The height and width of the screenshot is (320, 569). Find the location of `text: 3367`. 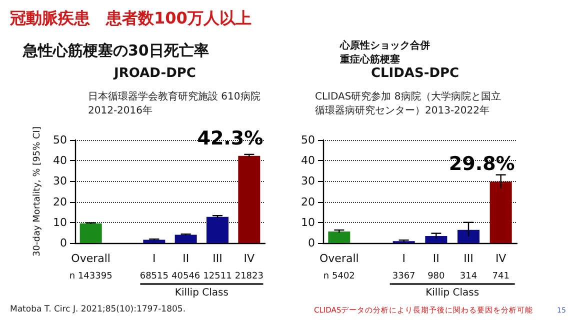

text: 3367 is located at coordinates (404, 277).